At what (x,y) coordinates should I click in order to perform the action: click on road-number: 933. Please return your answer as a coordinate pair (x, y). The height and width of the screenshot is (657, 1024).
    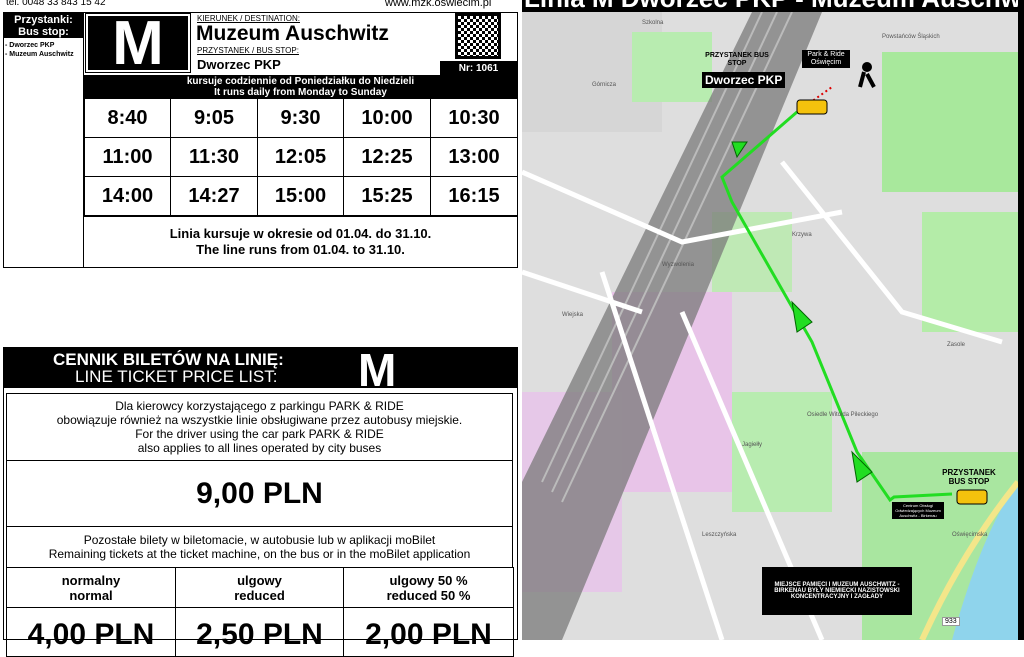
    Looking at the image, I should click on (951, 621).